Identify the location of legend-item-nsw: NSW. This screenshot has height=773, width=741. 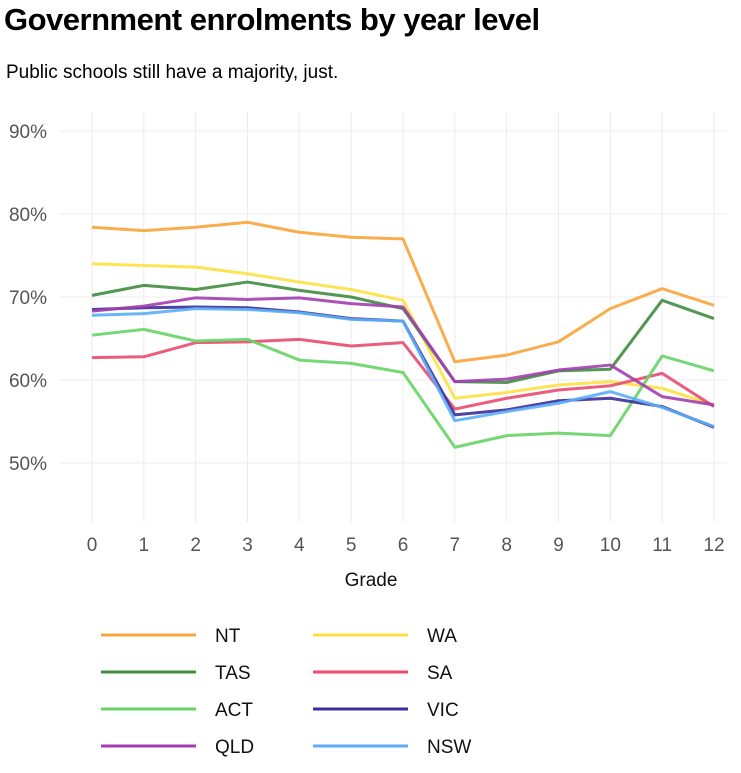
(392, 747).